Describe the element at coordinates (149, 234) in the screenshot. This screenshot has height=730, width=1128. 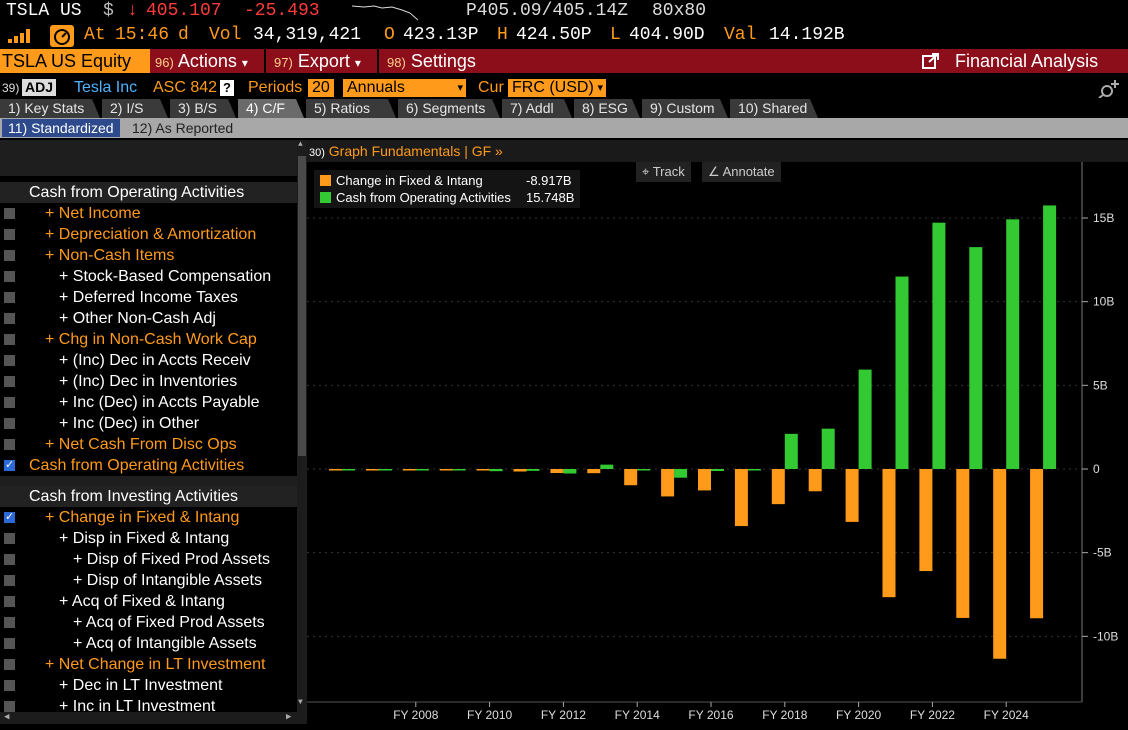
I see `field-row: + Depreciation & Amortization` at that location.